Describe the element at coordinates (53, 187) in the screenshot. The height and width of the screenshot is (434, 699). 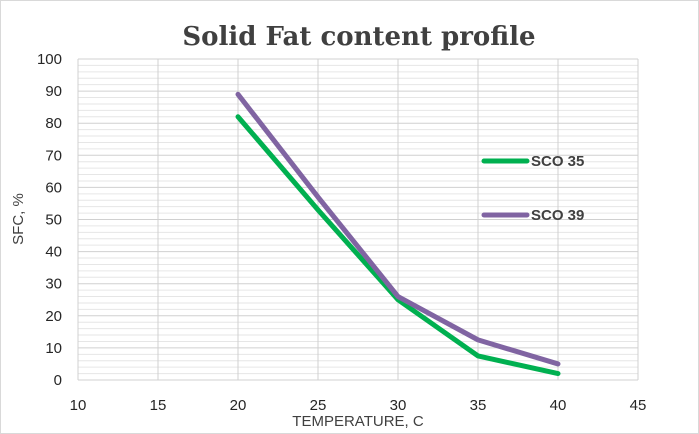
I see `y-tick-label: 60` at that location.